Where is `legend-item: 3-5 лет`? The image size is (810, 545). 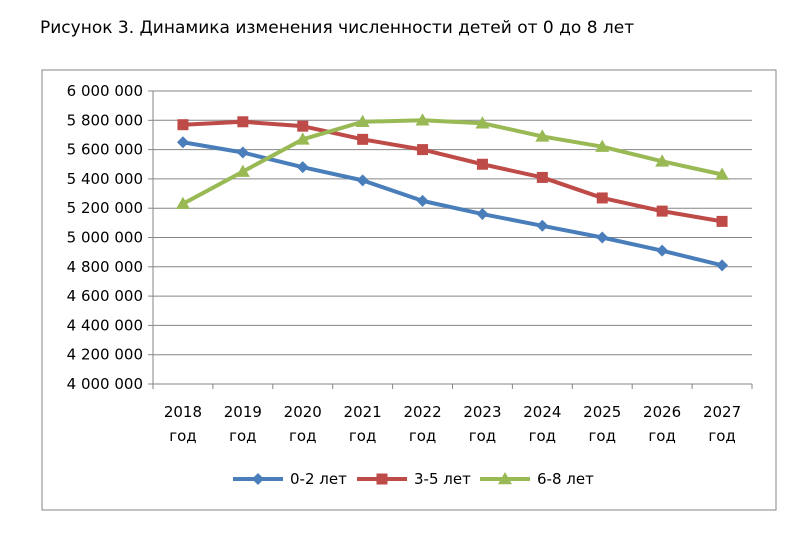
legend-item: 3-5 лет is located at coordinates (414, 479).